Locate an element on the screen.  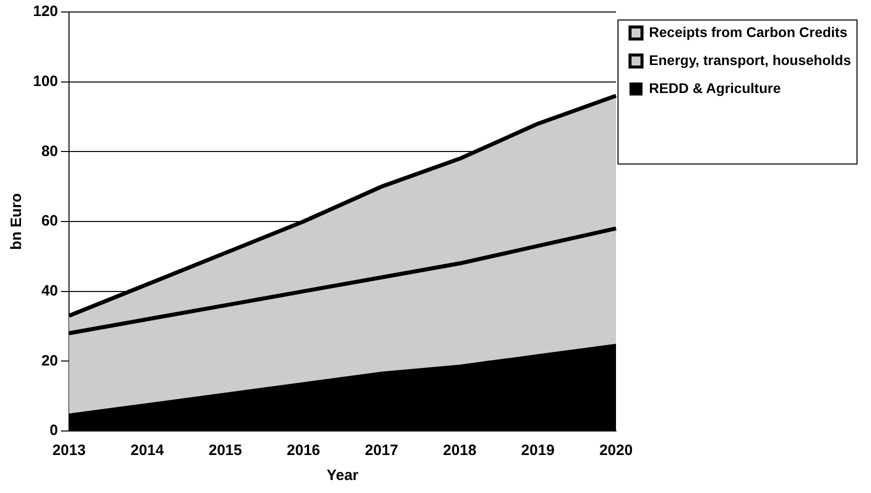
x-tick-label: 2013 is located at coordinates (69, 451).